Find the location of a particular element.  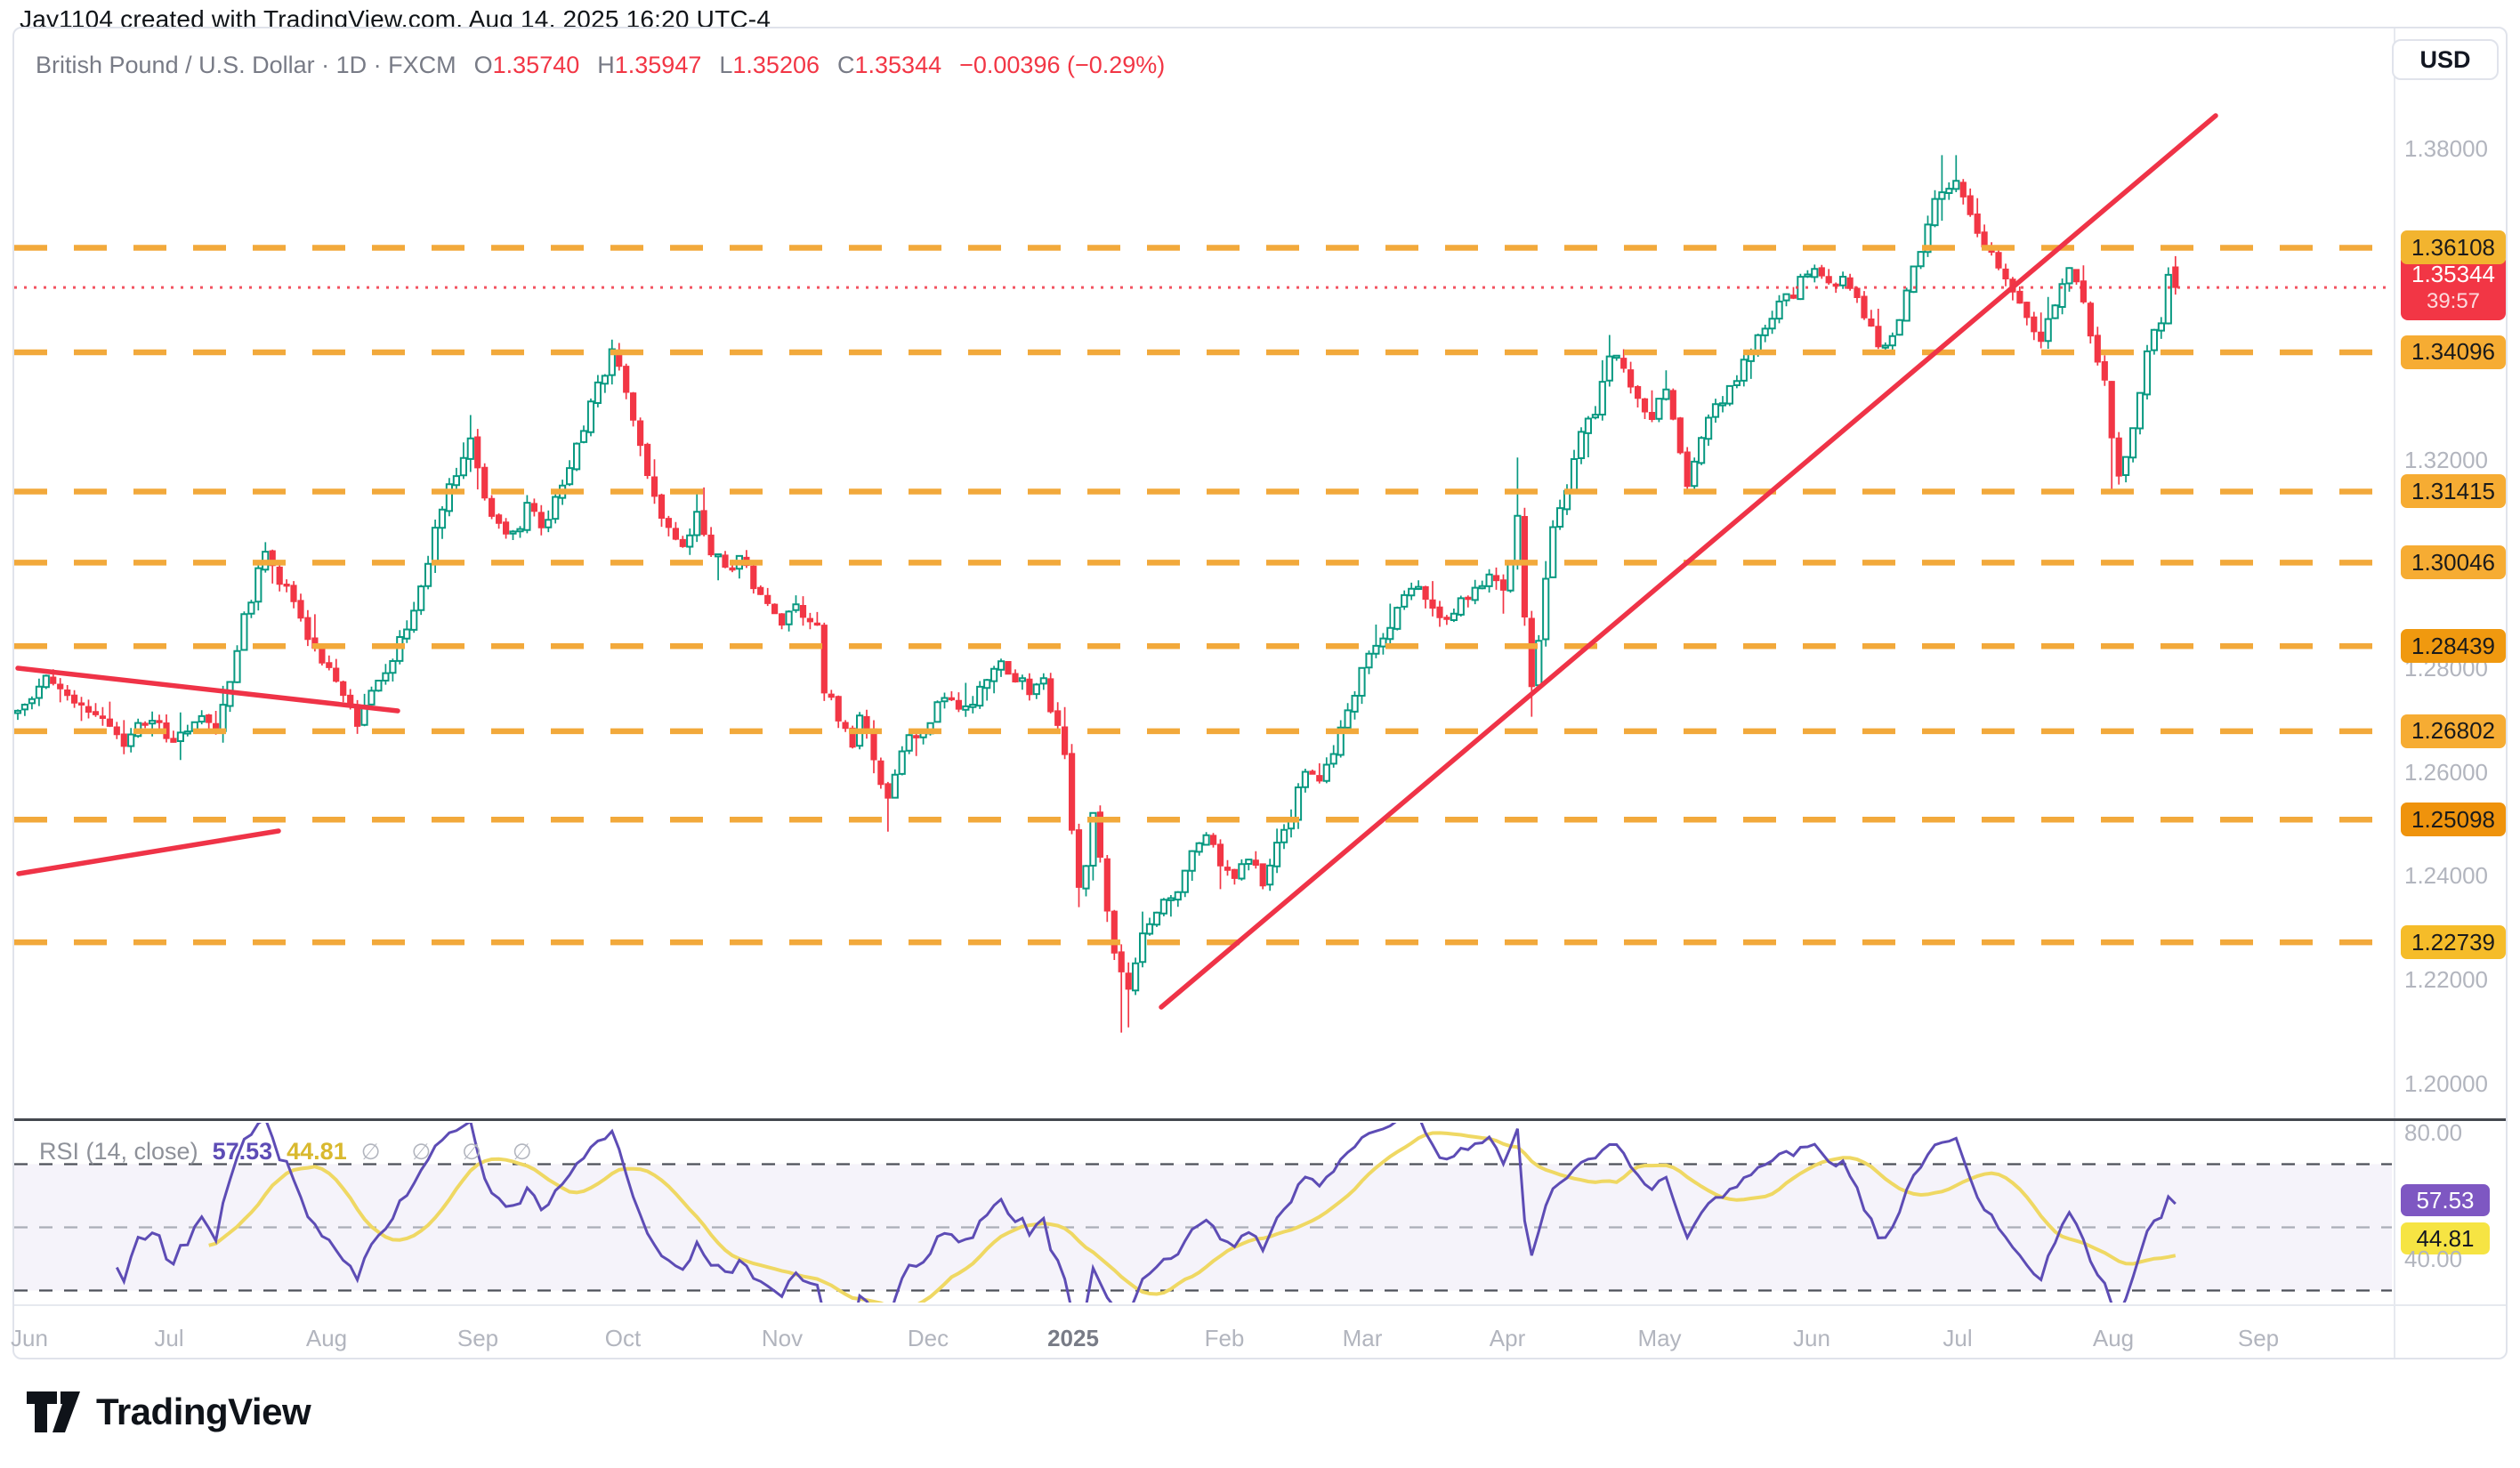

change-value: −0.00396 (−0.29%) is located at coordinates (1062, 65).